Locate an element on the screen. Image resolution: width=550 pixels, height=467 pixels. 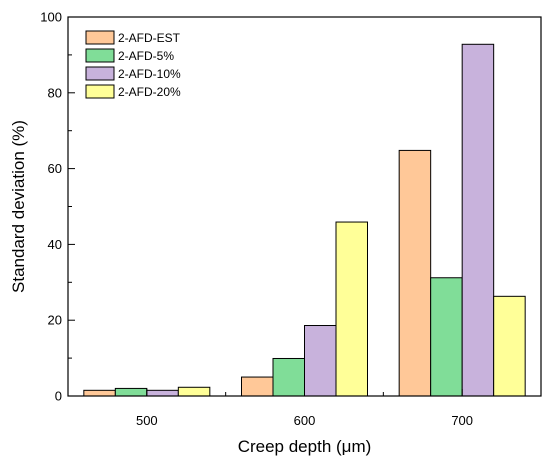
y-tick-label: 0 is located at coordinates (58, 396).